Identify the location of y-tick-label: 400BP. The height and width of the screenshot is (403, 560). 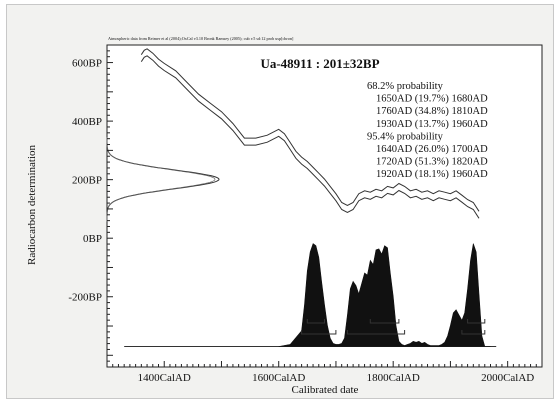
(87, 122).